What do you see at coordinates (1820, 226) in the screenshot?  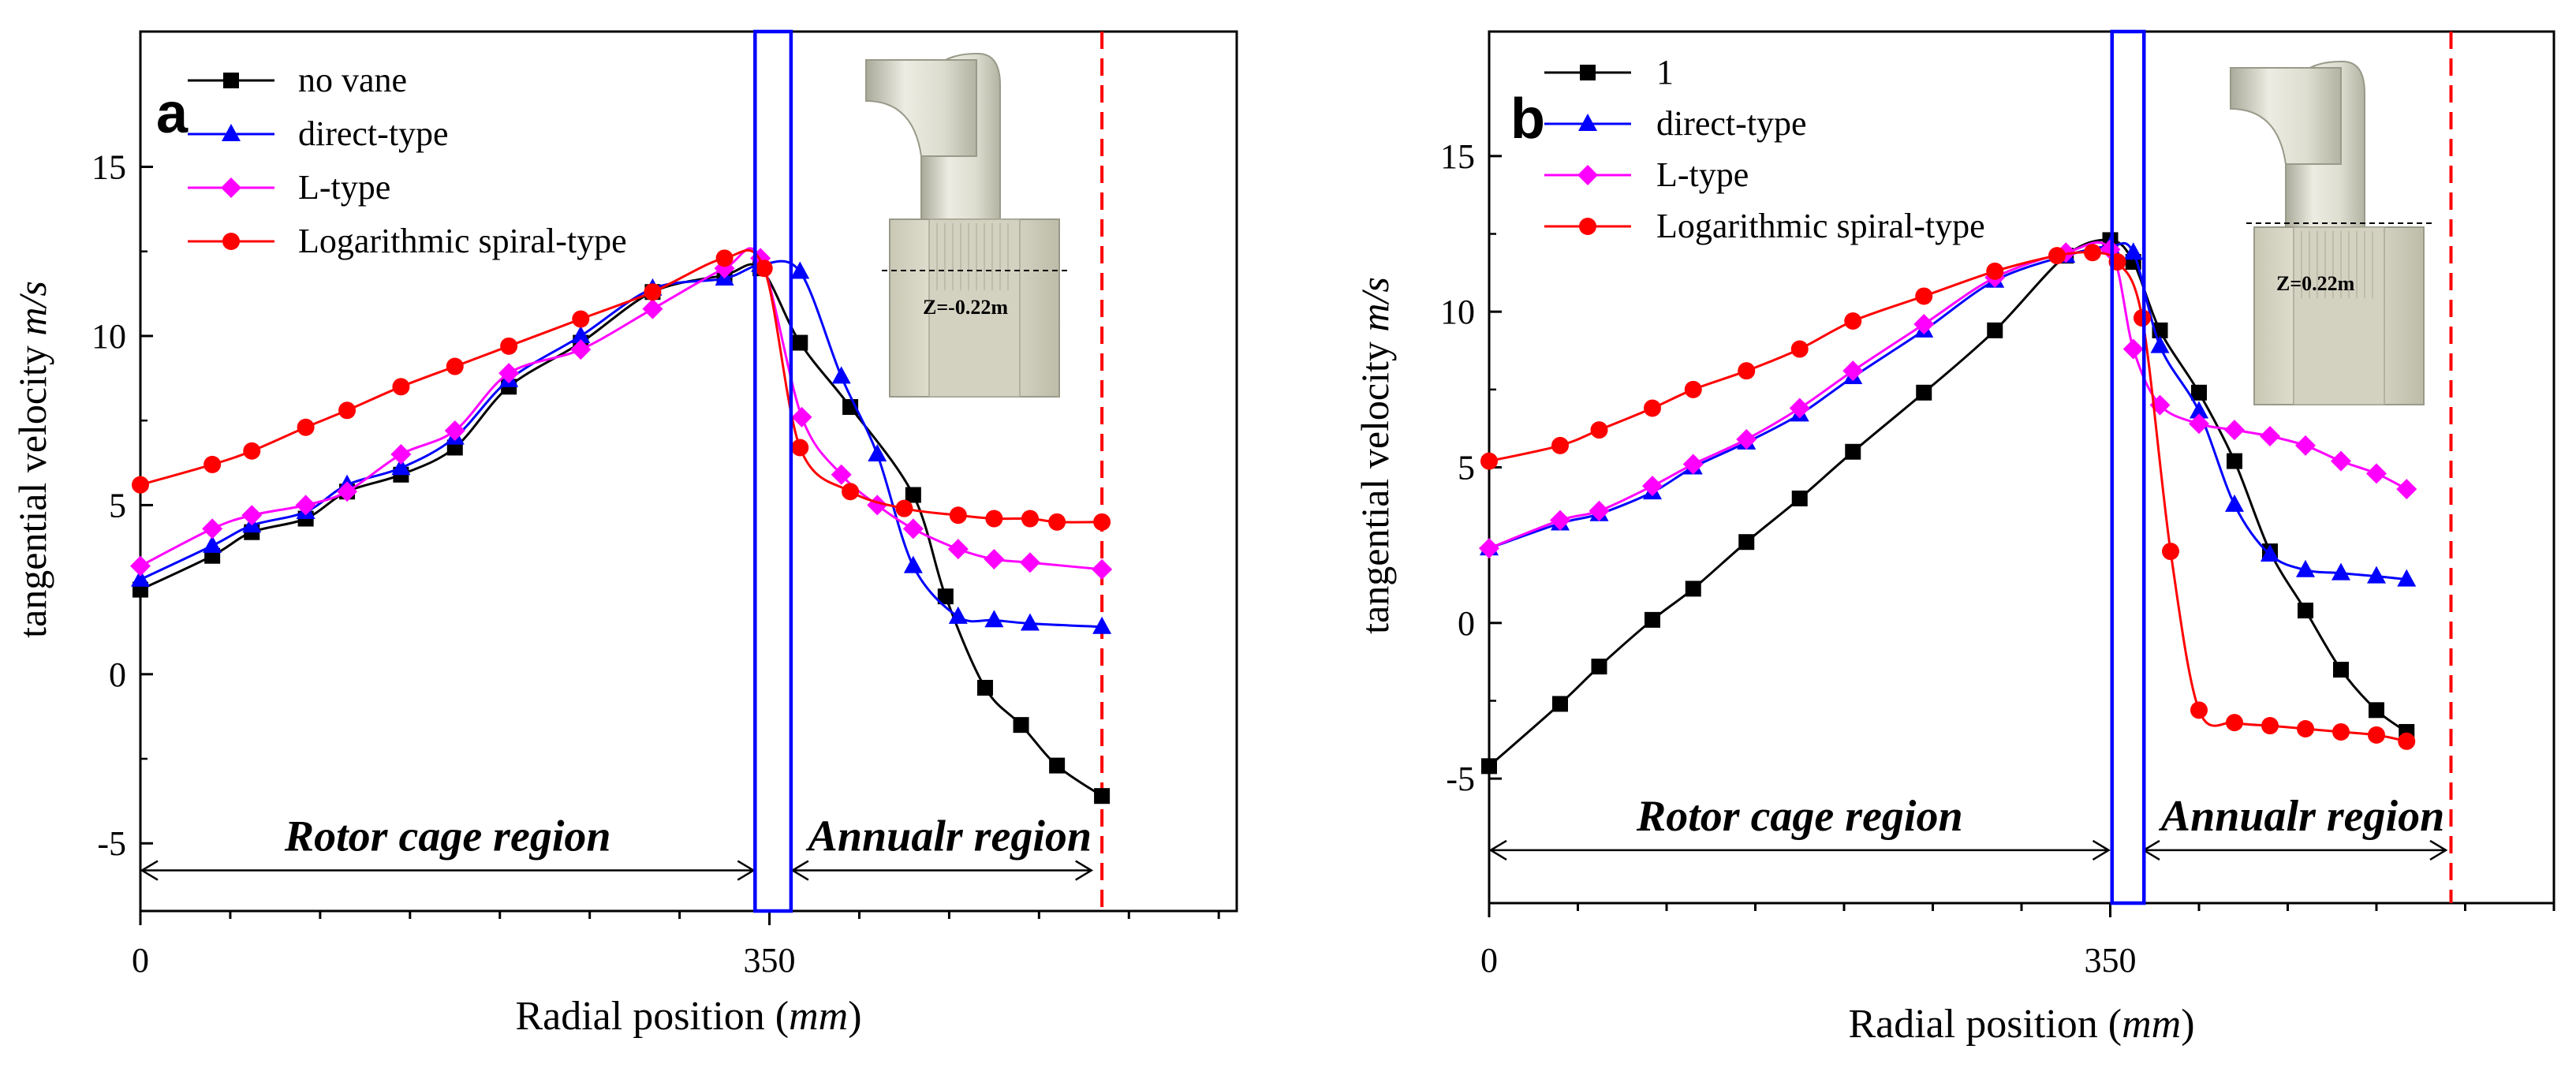 I see `legend-label: Logarithmic spiral-type` at bounding box center [1820, 226].